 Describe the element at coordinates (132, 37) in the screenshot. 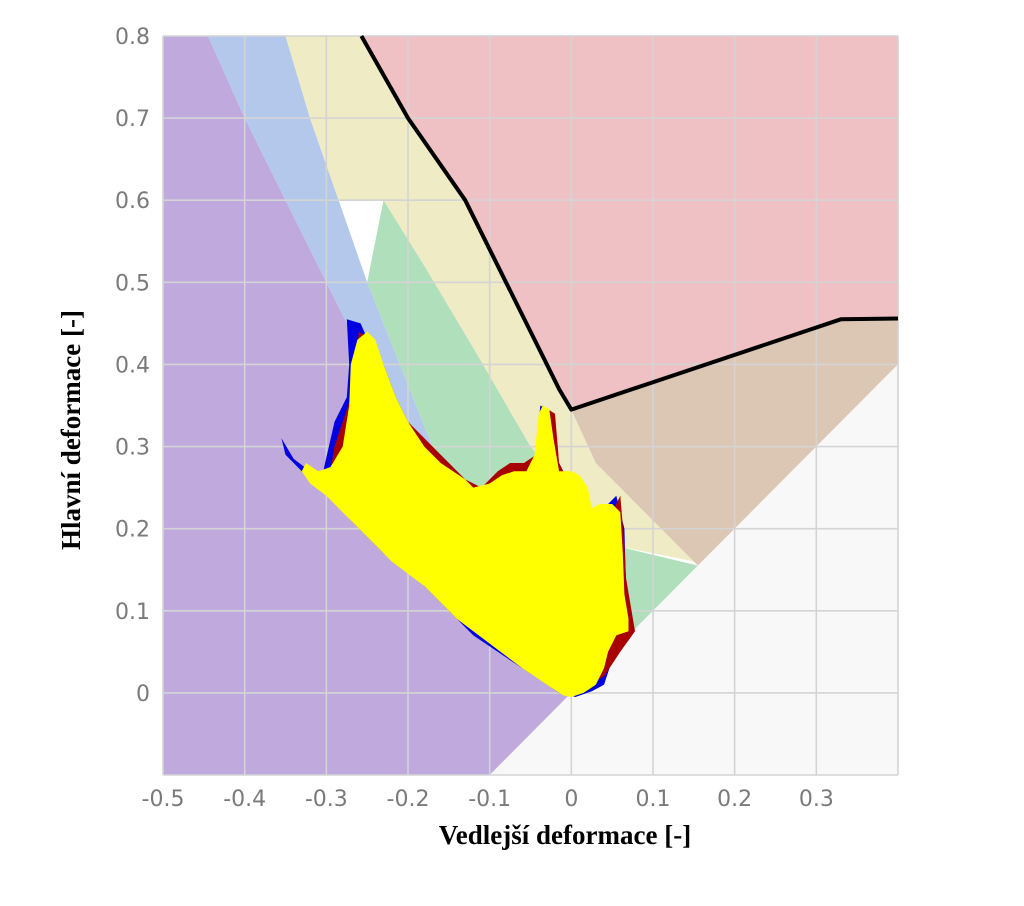

I see `y-tick-label: 0.8` at that location.